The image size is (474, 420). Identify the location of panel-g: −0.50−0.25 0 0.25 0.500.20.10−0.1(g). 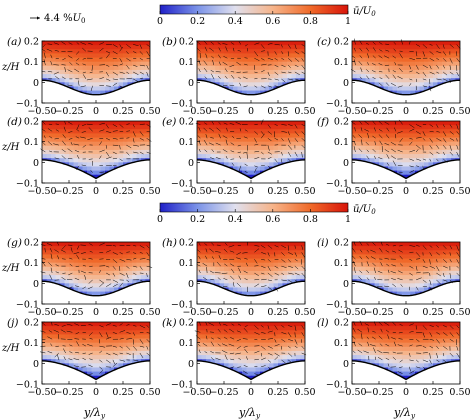
(84, 277).